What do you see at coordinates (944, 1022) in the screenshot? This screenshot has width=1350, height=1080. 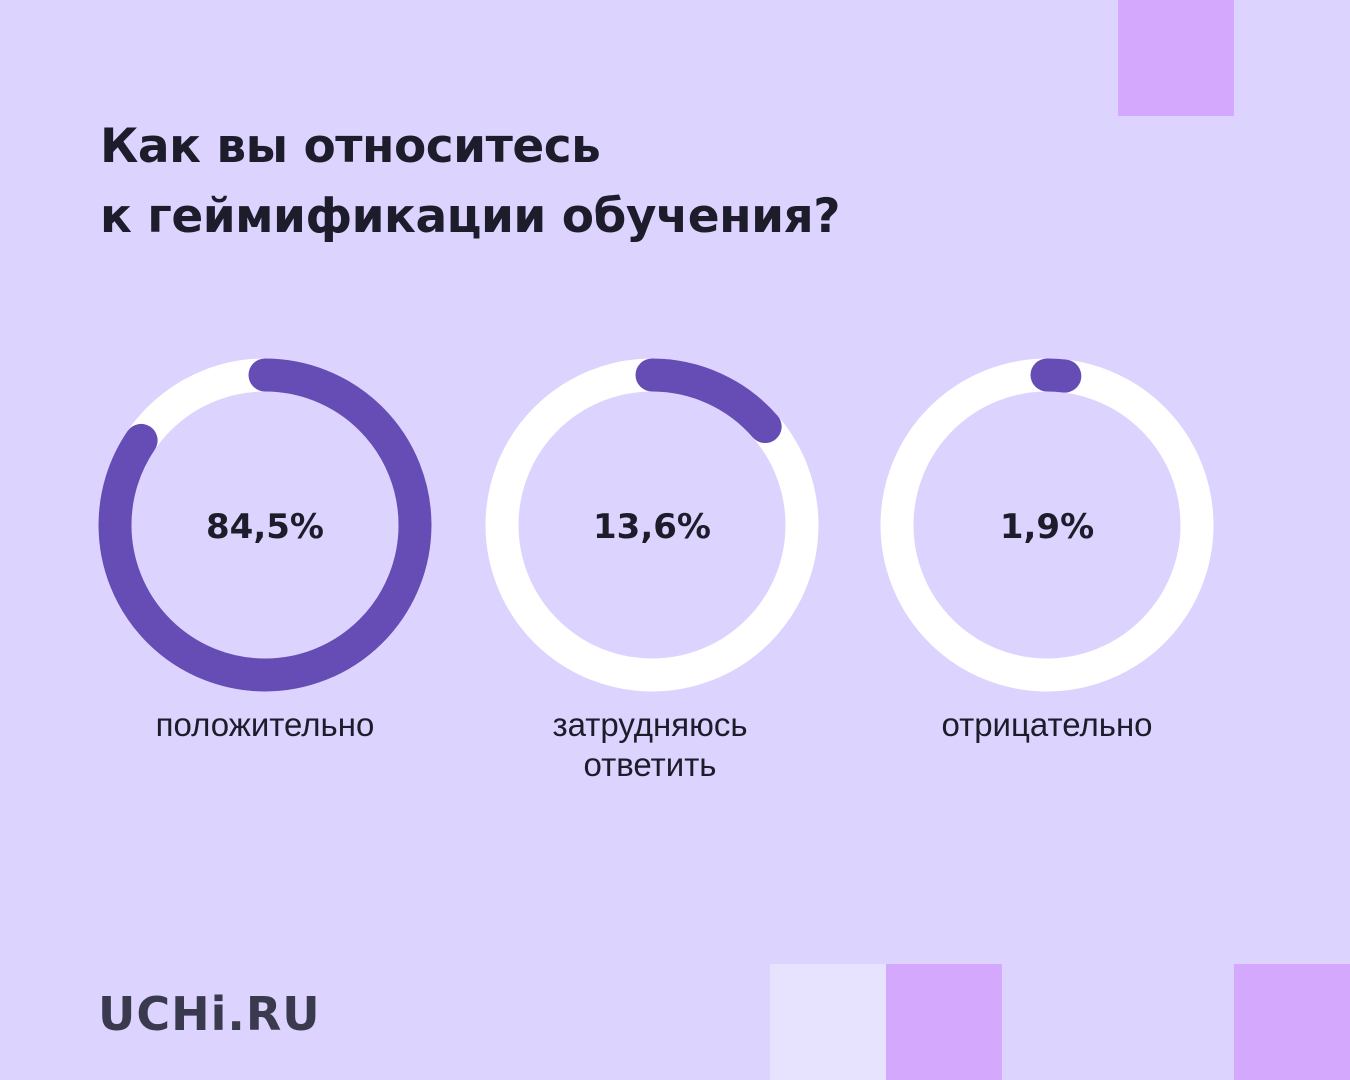 I see `decor-square-bottom-middle` at bounding box center [944, 1022].